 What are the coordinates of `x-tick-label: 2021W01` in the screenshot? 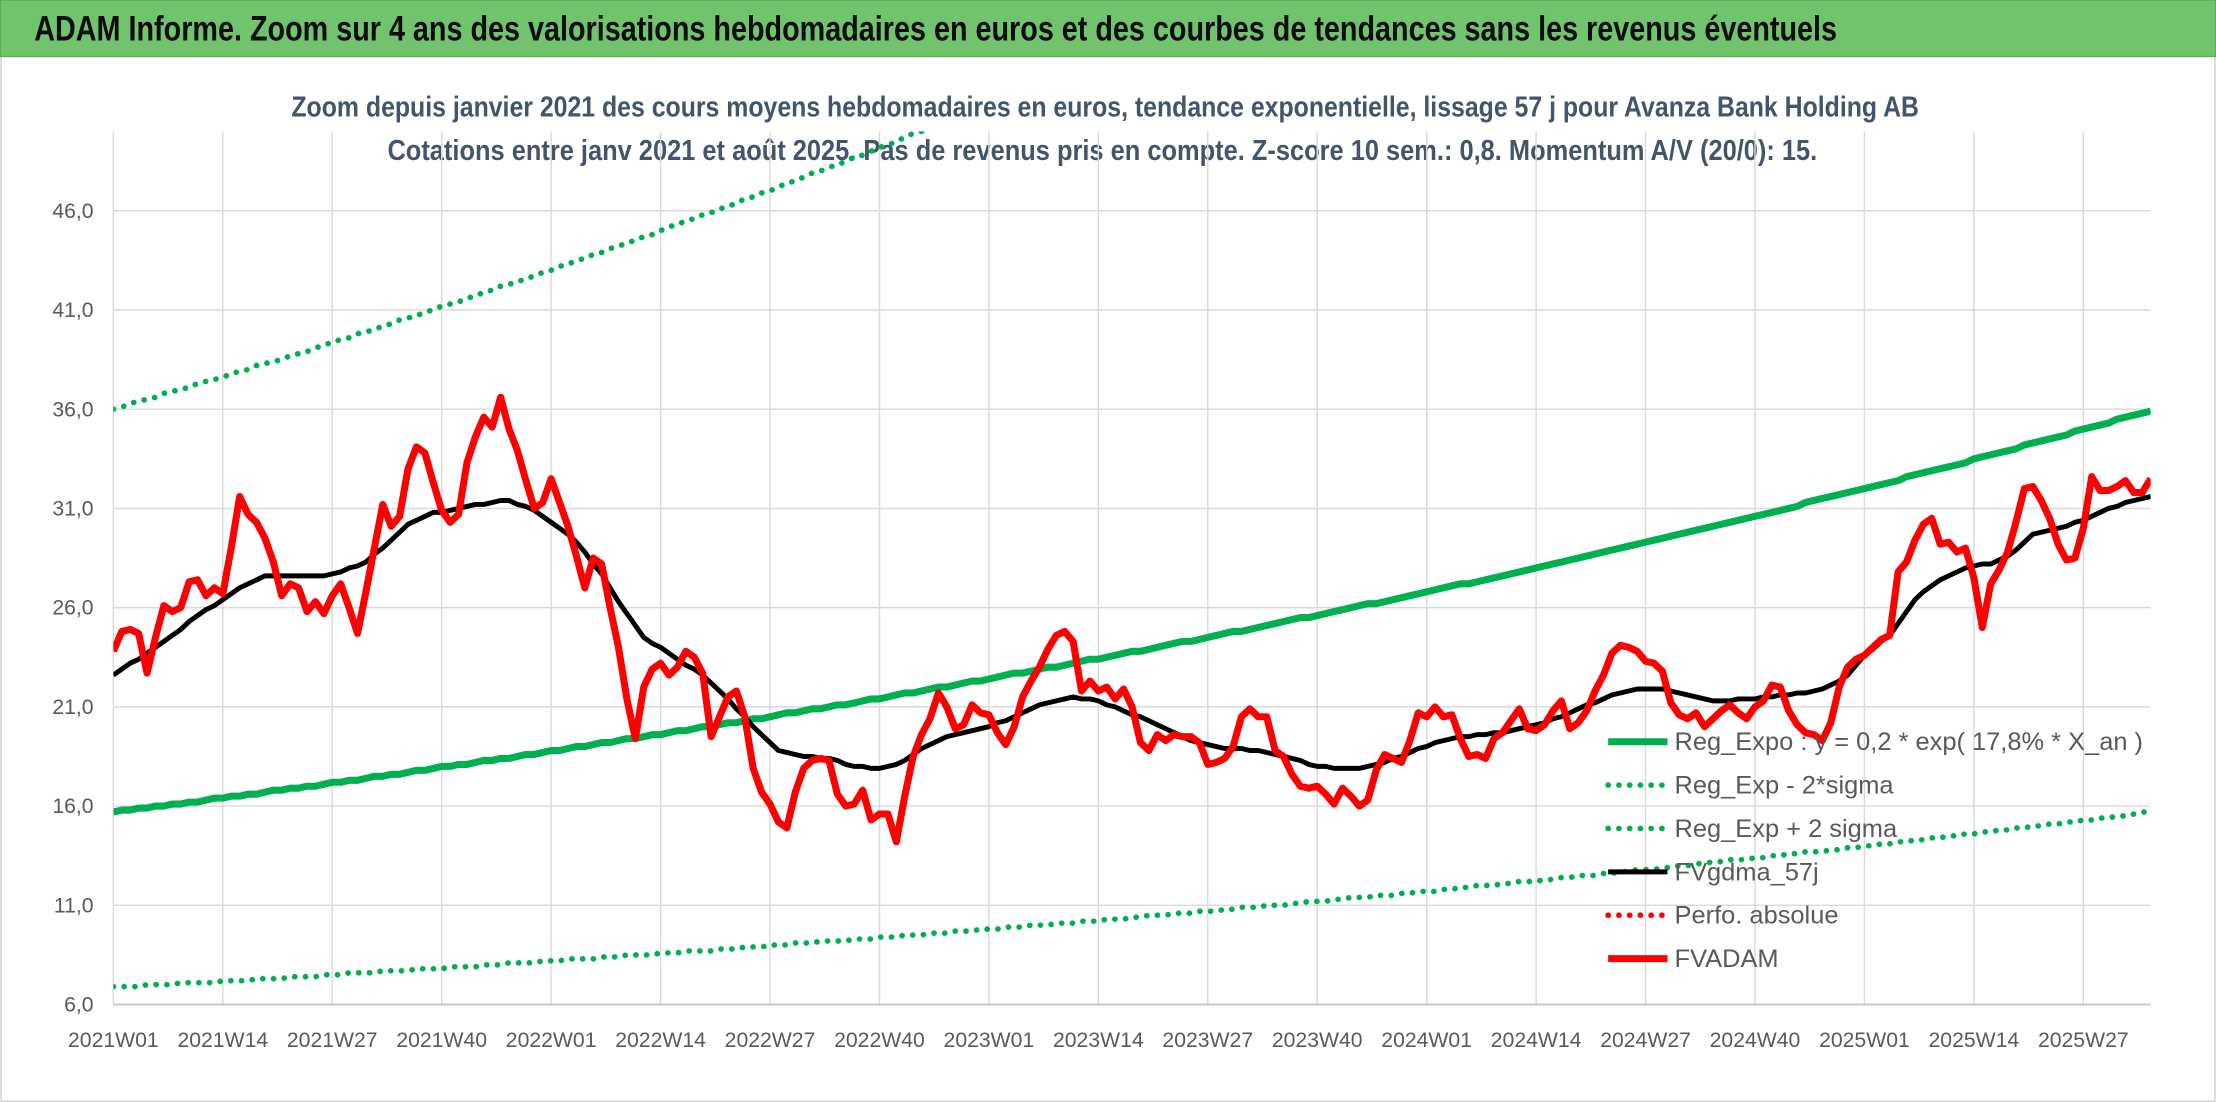 It's located at (113, 1040).